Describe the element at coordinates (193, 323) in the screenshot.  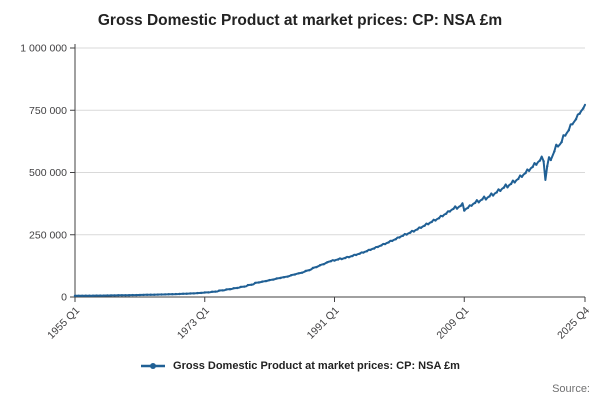
I see `svg-text: 1973 Q1` at that location.